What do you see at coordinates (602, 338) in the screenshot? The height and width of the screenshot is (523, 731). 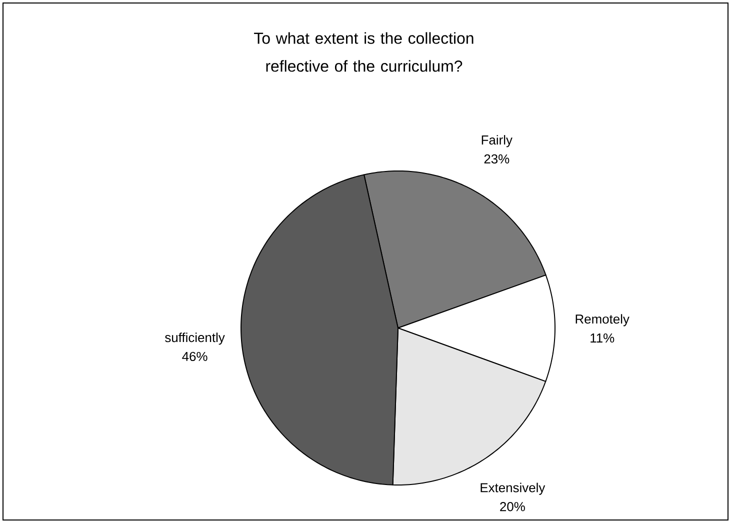 I see `data-label: 11%` at bounding box center [602, 338].